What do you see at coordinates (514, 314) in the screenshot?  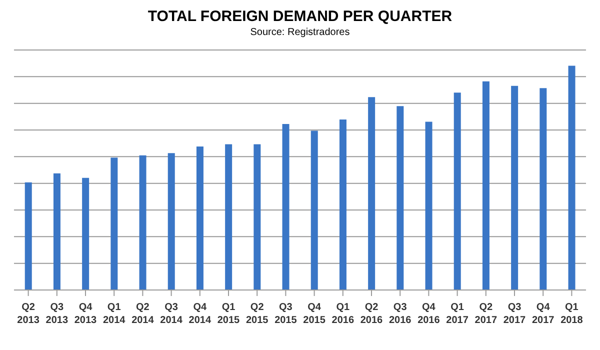 I see `x-tick-label: Q3 2017` at bounding box center [514, 314].